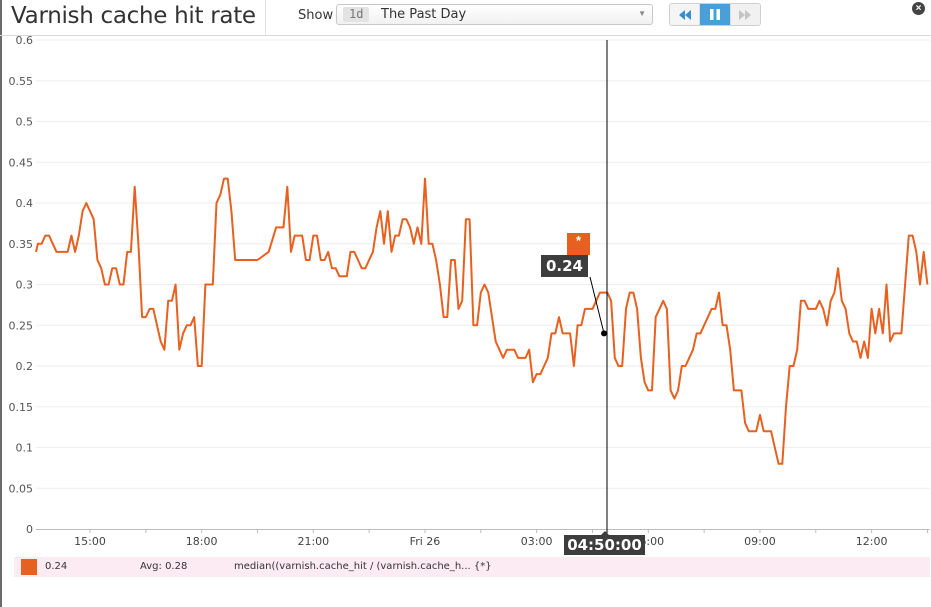 The height and width of the screenshot is (607, 931). I want to click on playback-controls, so click(715, 14).